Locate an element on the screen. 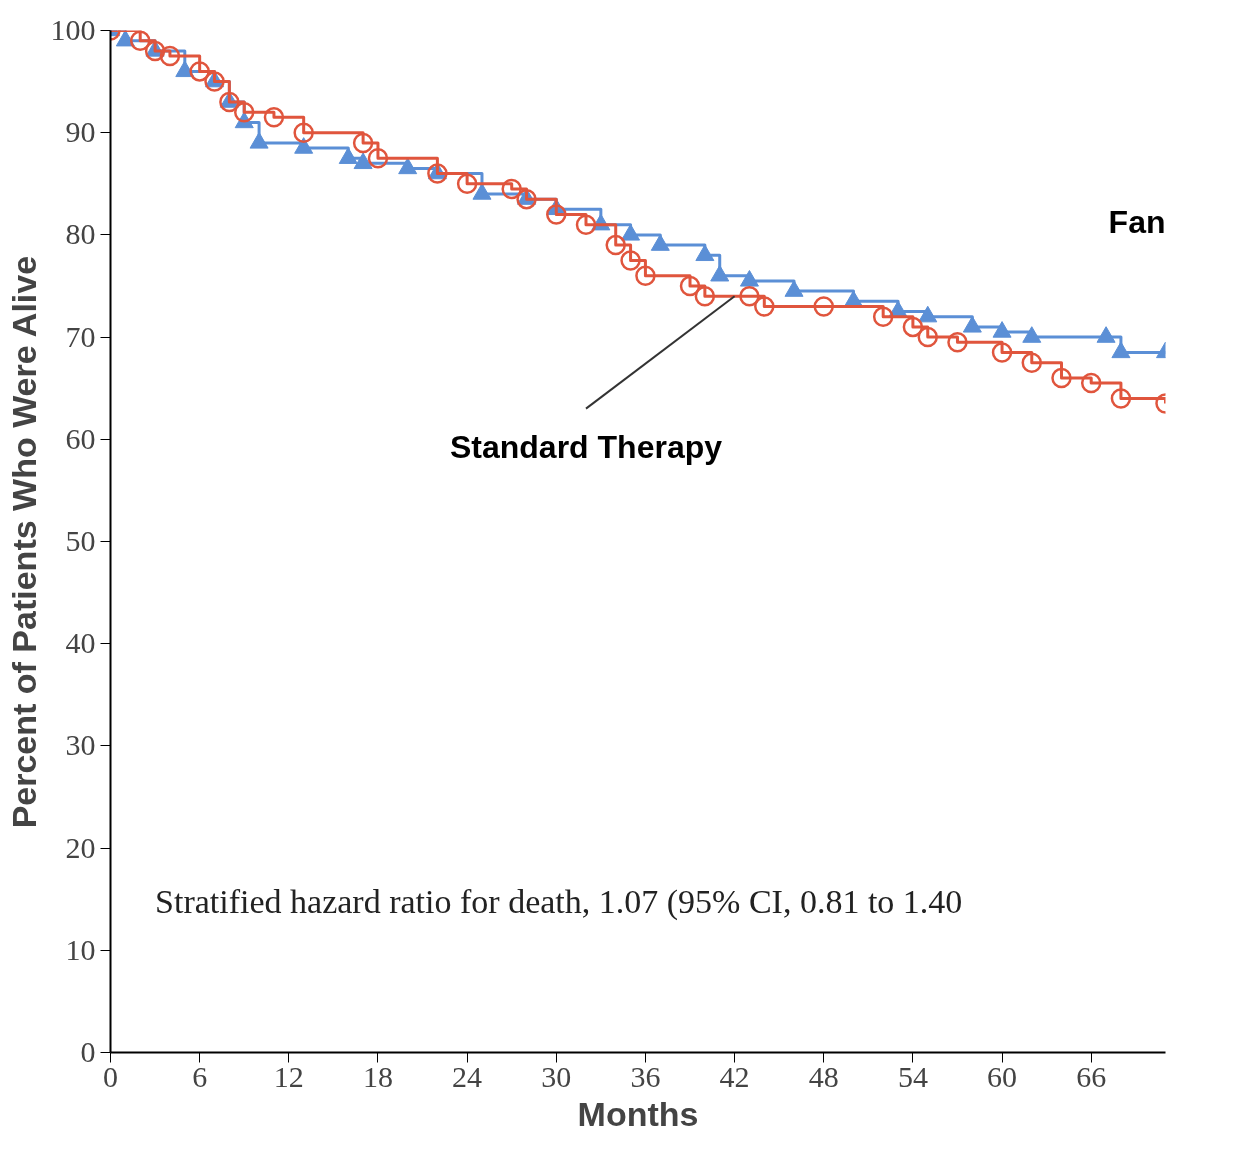 The height and width of the screenshot is (1172, 1255). x-tick-label: 54 is located at coordinates (912, 1076).